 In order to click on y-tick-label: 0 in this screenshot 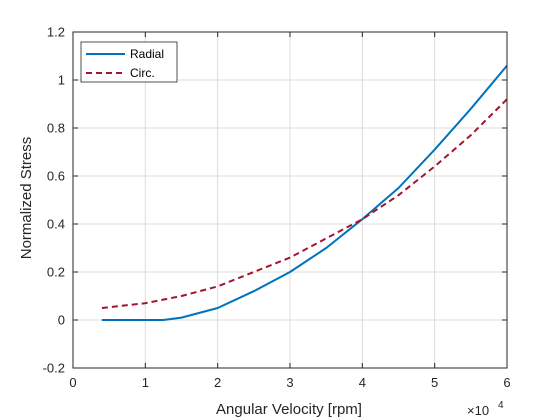, I will do `click(61, 320)`.